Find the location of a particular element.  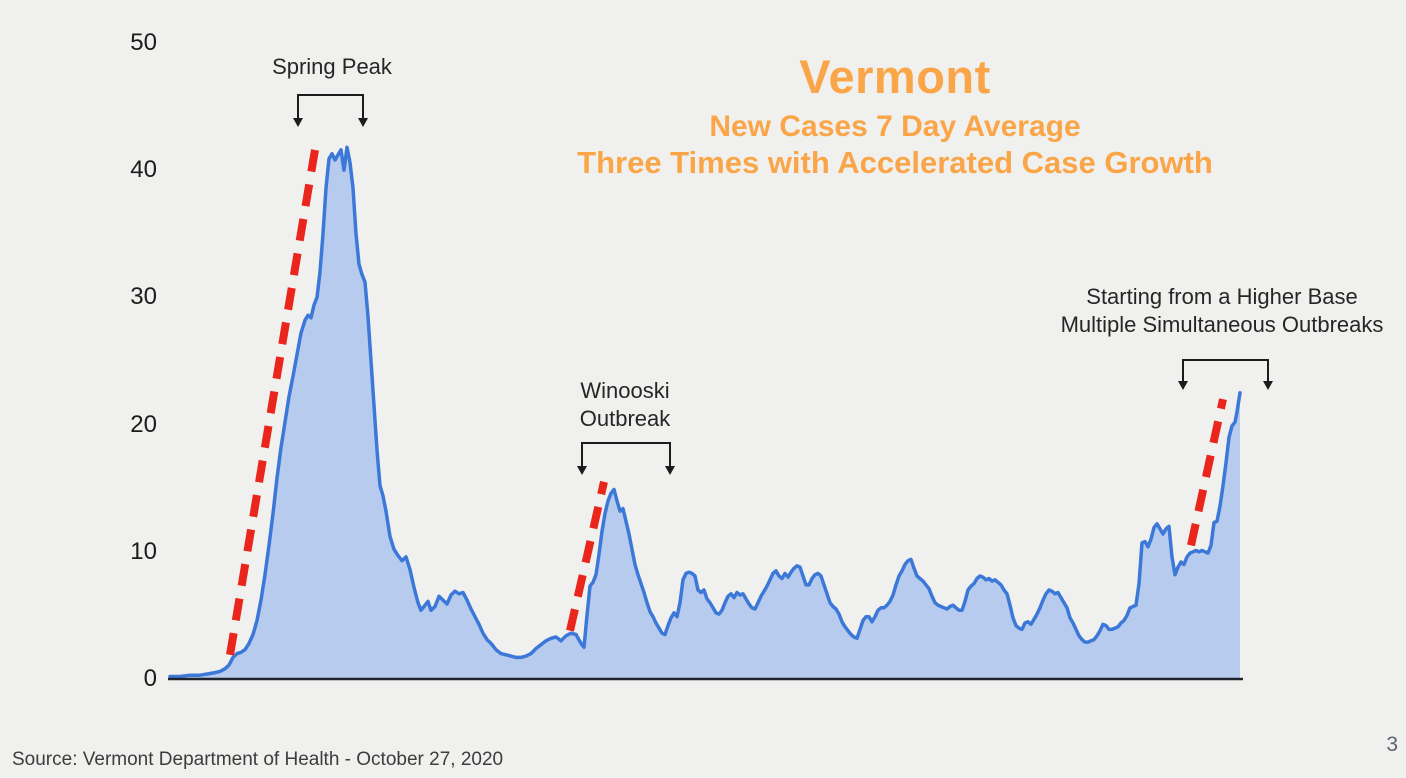

trend-line-winooski-acceleration is located at coordinates (587, 556).